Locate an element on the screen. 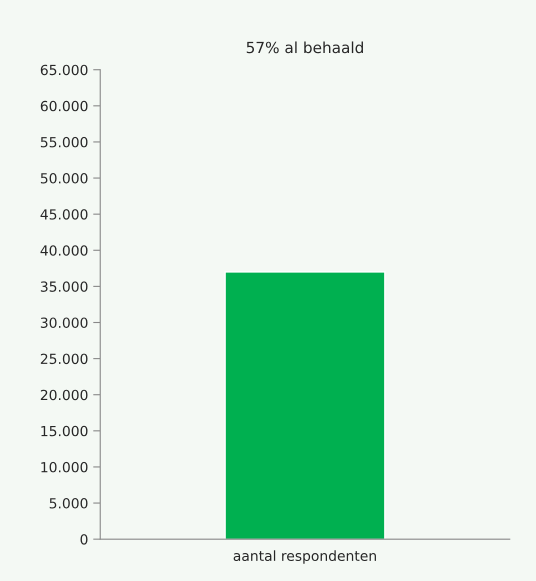 This screenshot has height=581, width=536. y-tick-label: 15.000 is located at coordinates (64, 431).